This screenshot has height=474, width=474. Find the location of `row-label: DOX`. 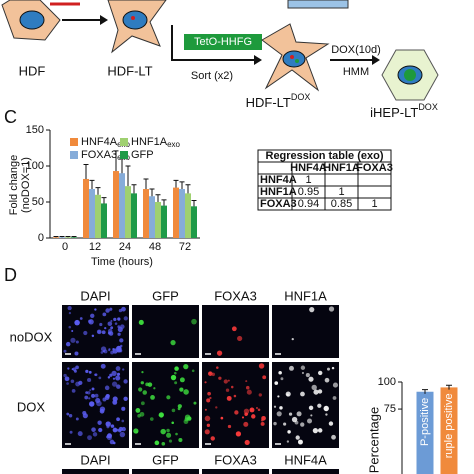

row-label: DOX is located at coordinates (31, 406).